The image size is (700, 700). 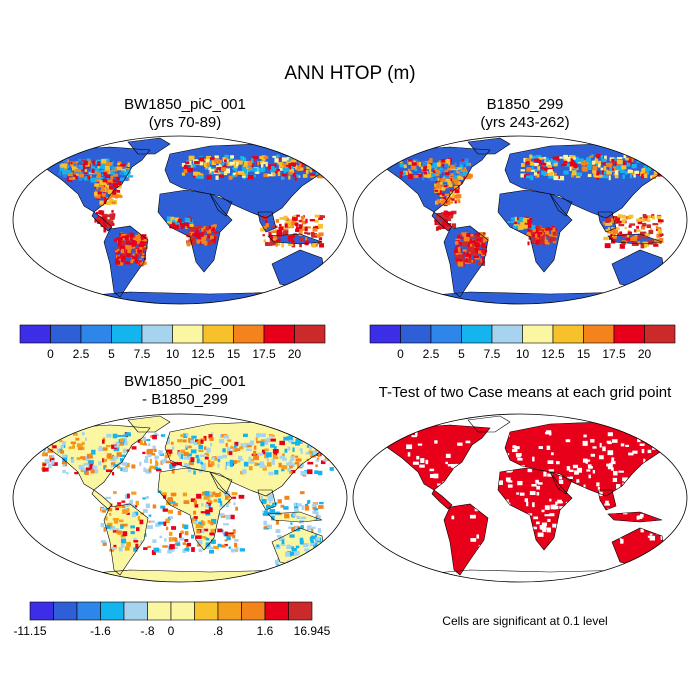 What do you see at coordinates (350, 73) in the screenshot?
I see `figure-title: ANN HTOP (m)` at bounding box center [350, 73].